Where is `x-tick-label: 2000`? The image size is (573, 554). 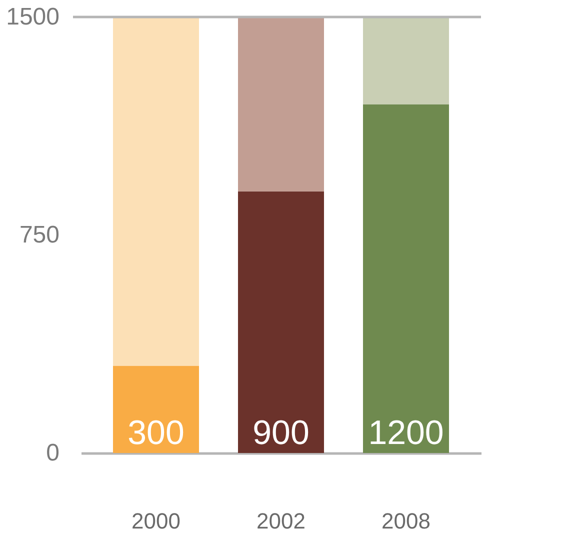 x-tick-label: 2000 is located at coordinates (156, 521).